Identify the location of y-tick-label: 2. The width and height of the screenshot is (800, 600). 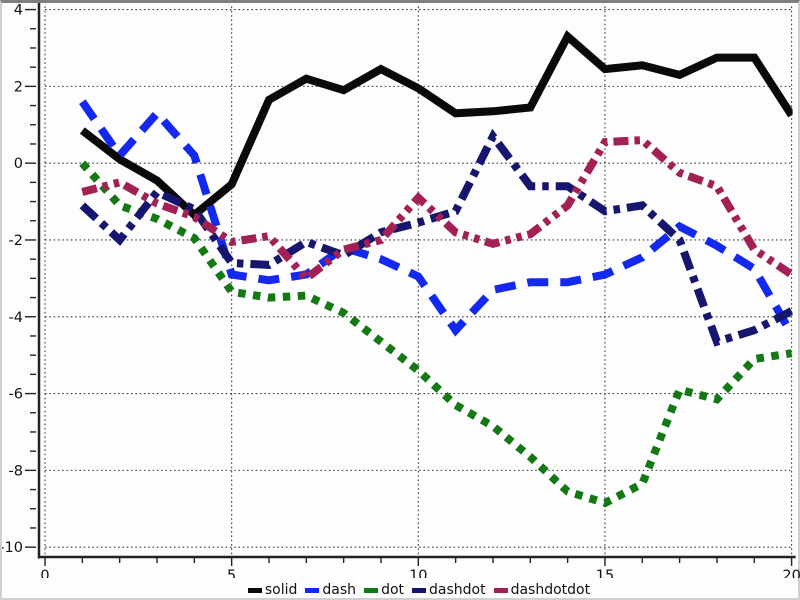
(18, 87).